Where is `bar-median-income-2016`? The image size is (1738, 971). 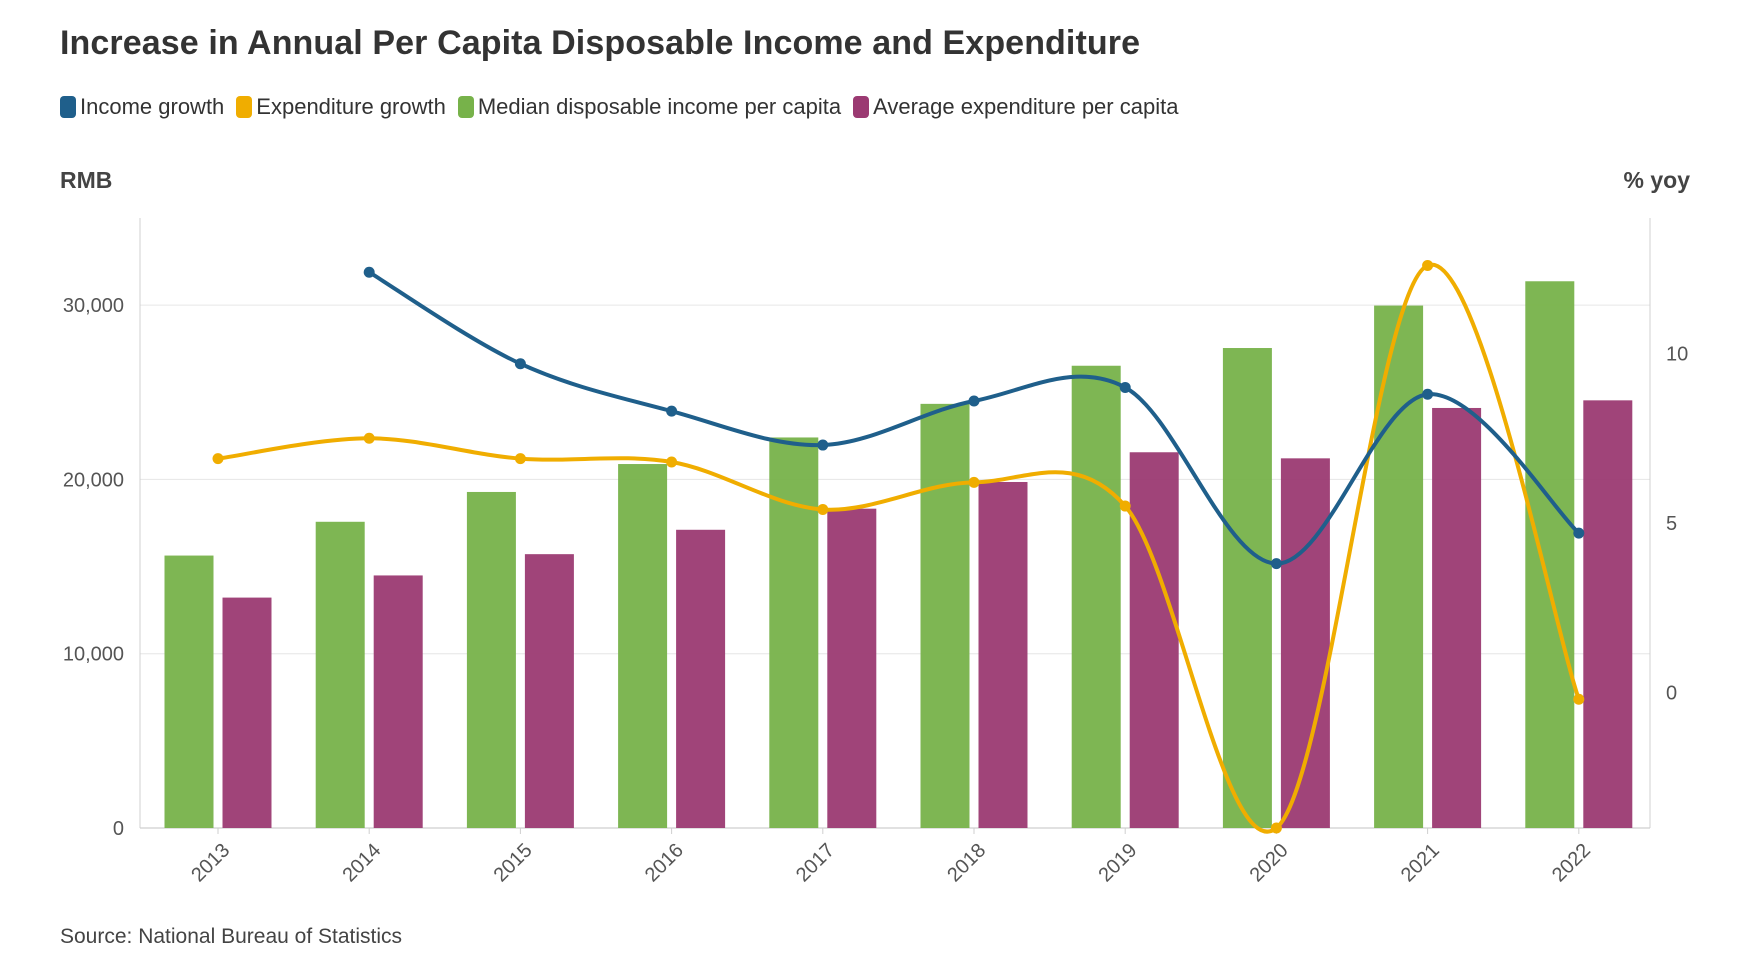
bar-median-income-2016 is located at coordinates (643, 646).